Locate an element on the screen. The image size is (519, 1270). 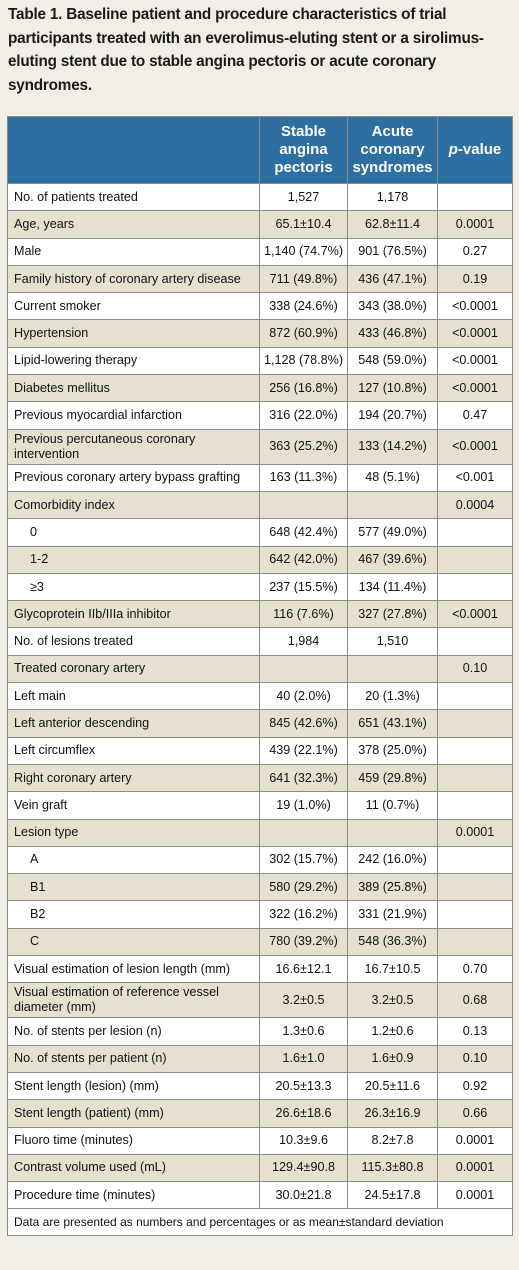
p-value: 0.10 is located at coordinates (475, 669).